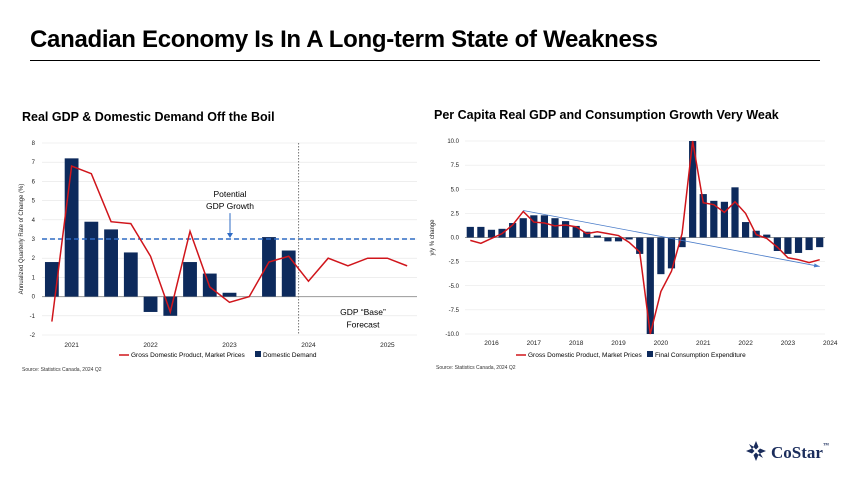 The width and height of the screenshot is (851, 477). I want to click on right-source-note: Source: Statistics Canada, 2024 Q2, so click(476, 368).